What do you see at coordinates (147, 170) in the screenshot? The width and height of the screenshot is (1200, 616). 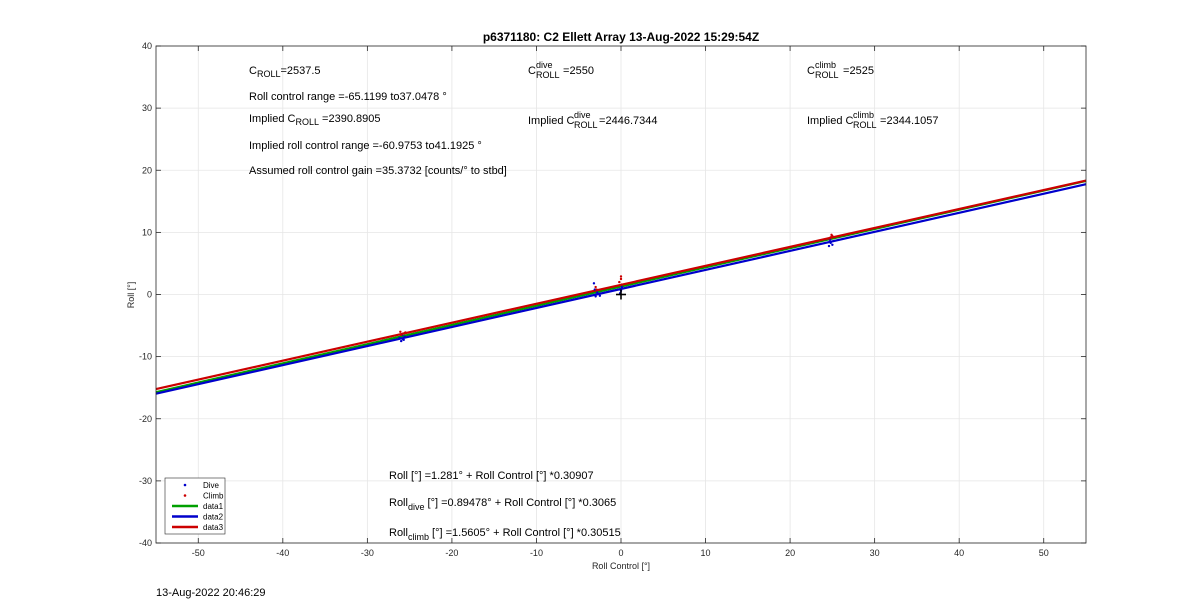 I see `y-tick-label: 20` at bounding box center [147, 170].